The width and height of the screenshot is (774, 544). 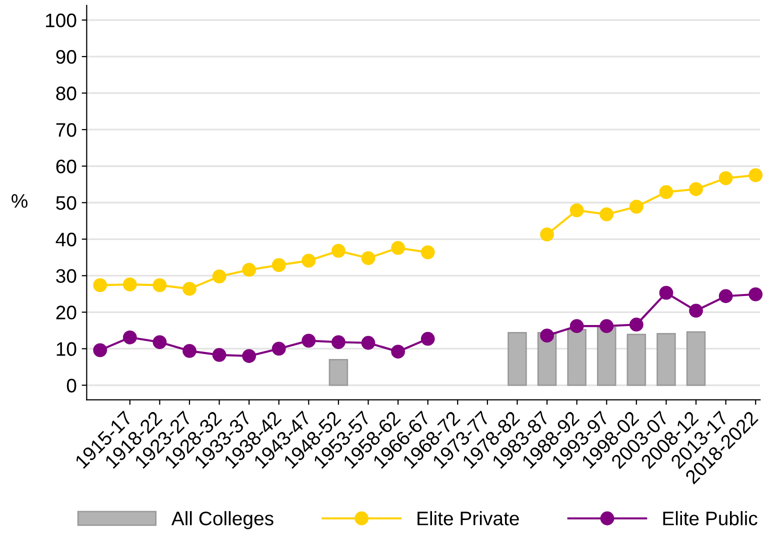 What do you see at coordinates (222, 520) in the screenshot?
I see `legend-label: All Colleges` at bounding box center [222, 520].